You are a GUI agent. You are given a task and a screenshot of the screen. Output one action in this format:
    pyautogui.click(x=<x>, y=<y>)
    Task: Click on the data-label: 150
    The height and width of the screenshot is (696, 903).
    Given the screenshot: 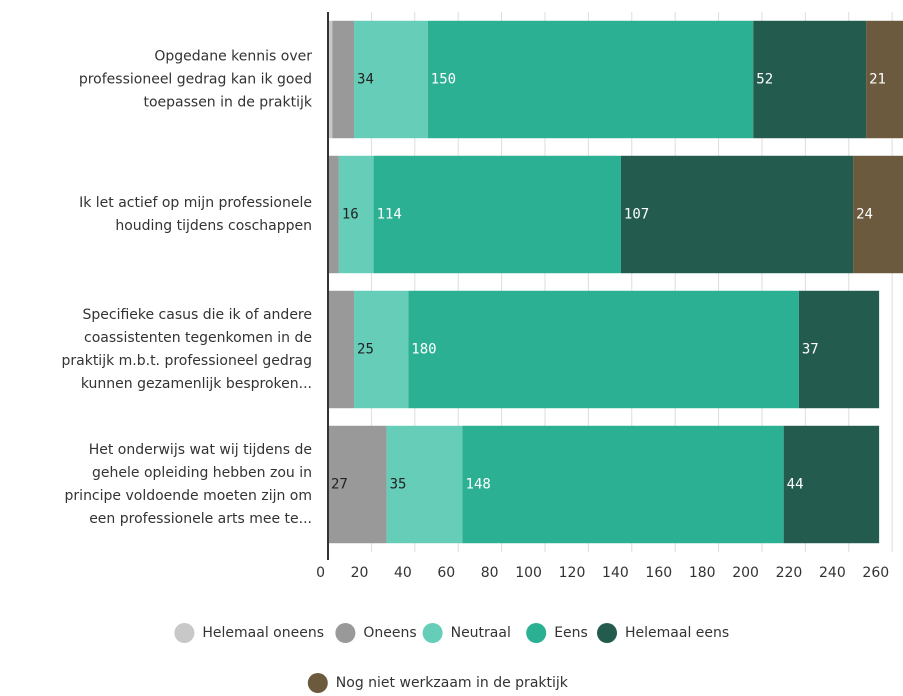 What is the action you would take?
    pyautogui.click(x=443, y=80)
    